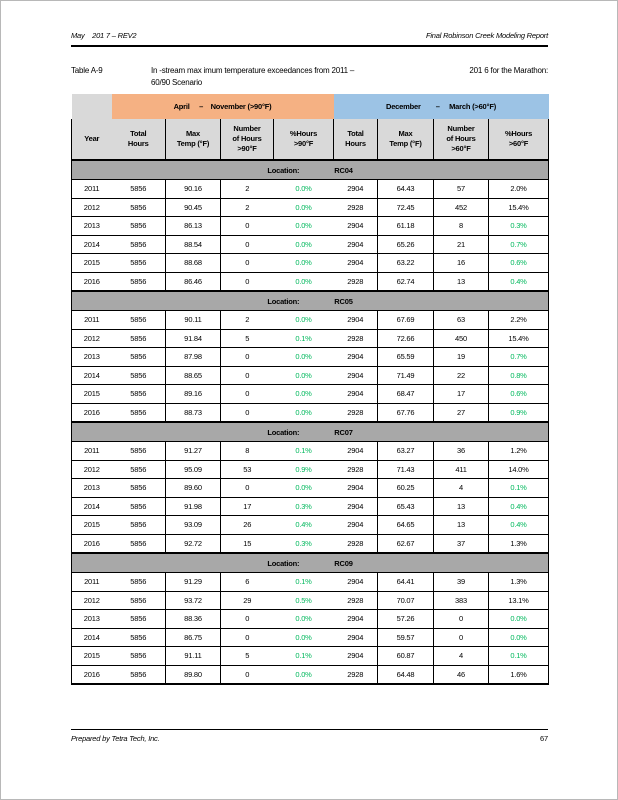  Describe the element at coordinates (310, 357) in the screenshot. I see `table-row: 2013 5856 87.98 0 0.0% 2904 65.59 19 0.7%` at that location.